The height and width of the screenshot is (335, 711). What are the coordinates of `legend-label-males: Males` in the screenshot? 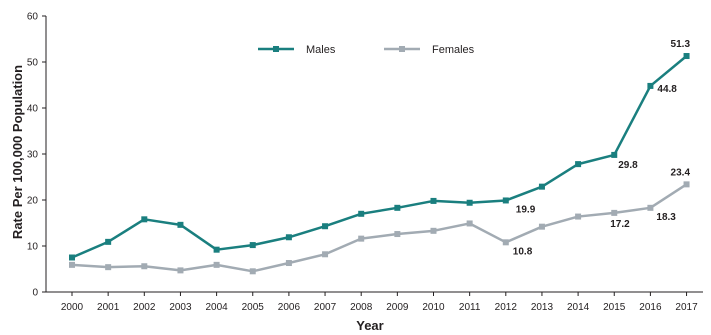 It's located at (321, 50).